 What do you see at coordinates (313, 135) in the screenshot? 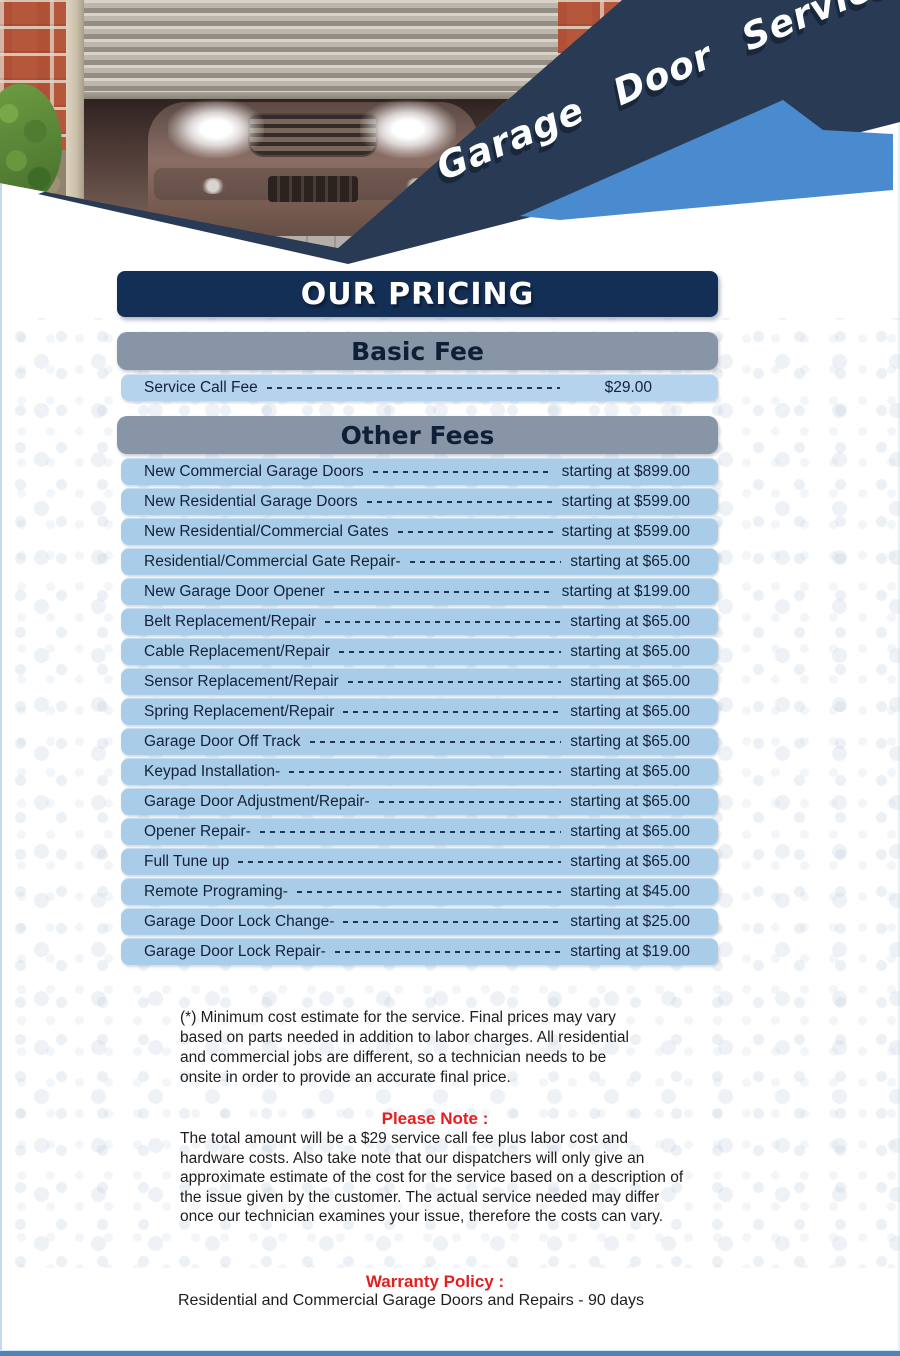
I see `car-grille` at bounding box center [313, 135].